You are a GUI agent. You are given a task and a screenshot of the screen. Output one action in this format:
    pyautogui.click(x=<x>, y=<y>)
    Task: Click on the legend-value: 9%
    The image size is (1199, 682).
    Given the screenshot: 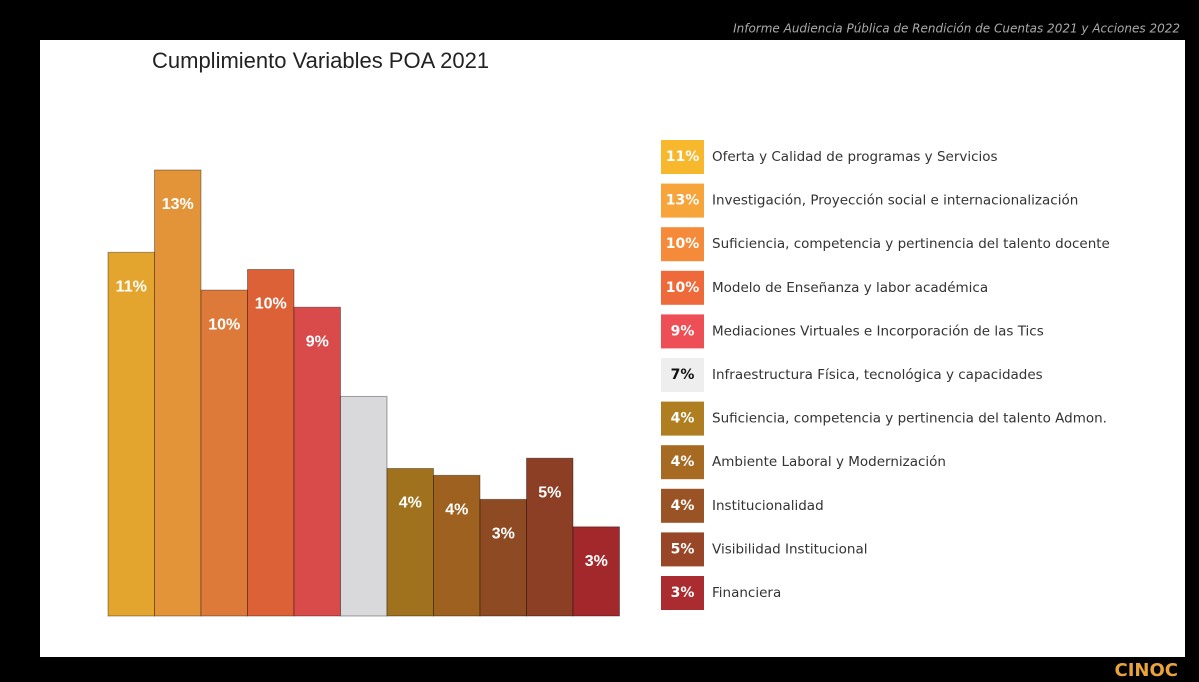 What is the action you would take?
    pyautogui.click(x=683, y=331)
    